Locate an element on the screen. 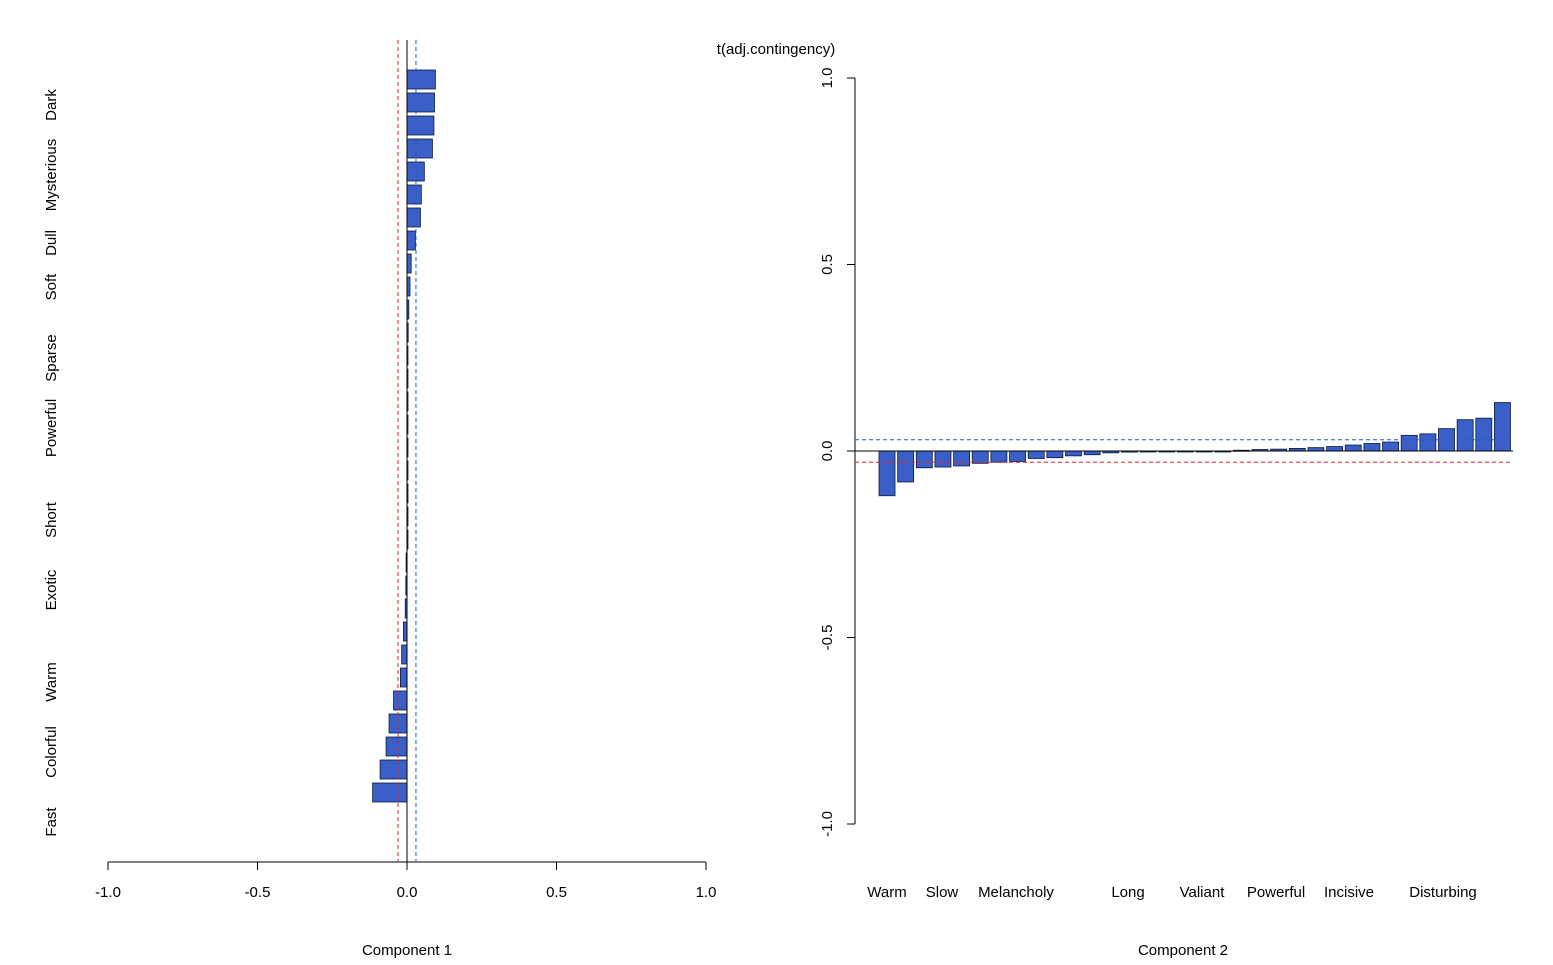  x-category-label-2: Incisive is located at coordinates (1349, 892).